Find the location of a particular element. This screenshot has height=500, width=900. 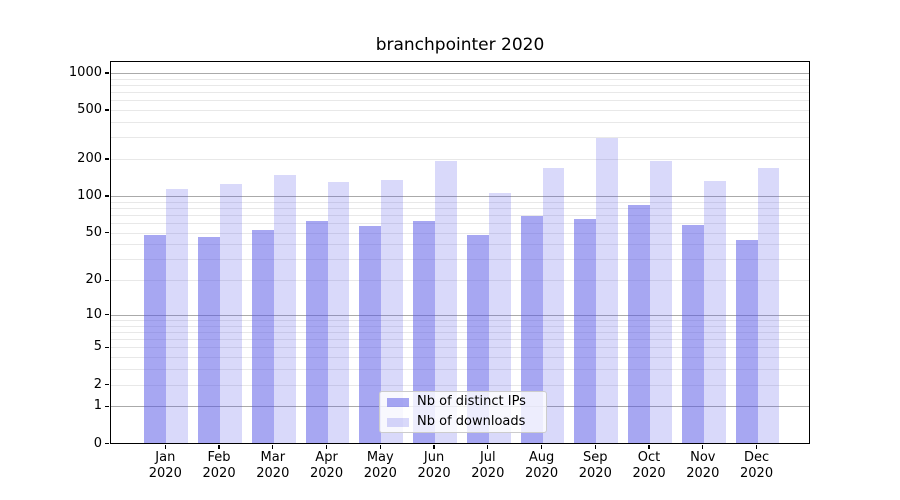

y-tick-label: 200 is located at coordinates (89, 159).